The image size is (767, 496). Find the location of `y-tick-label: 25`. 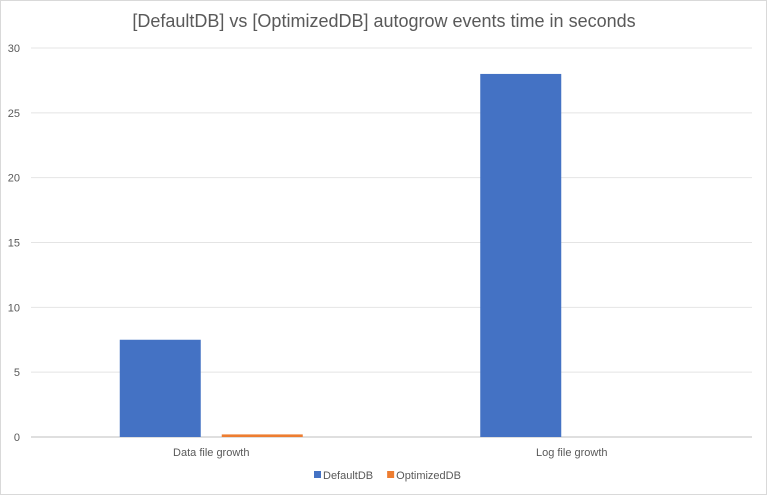

y-tick-label: 25 is located at coordinates (14, 114).